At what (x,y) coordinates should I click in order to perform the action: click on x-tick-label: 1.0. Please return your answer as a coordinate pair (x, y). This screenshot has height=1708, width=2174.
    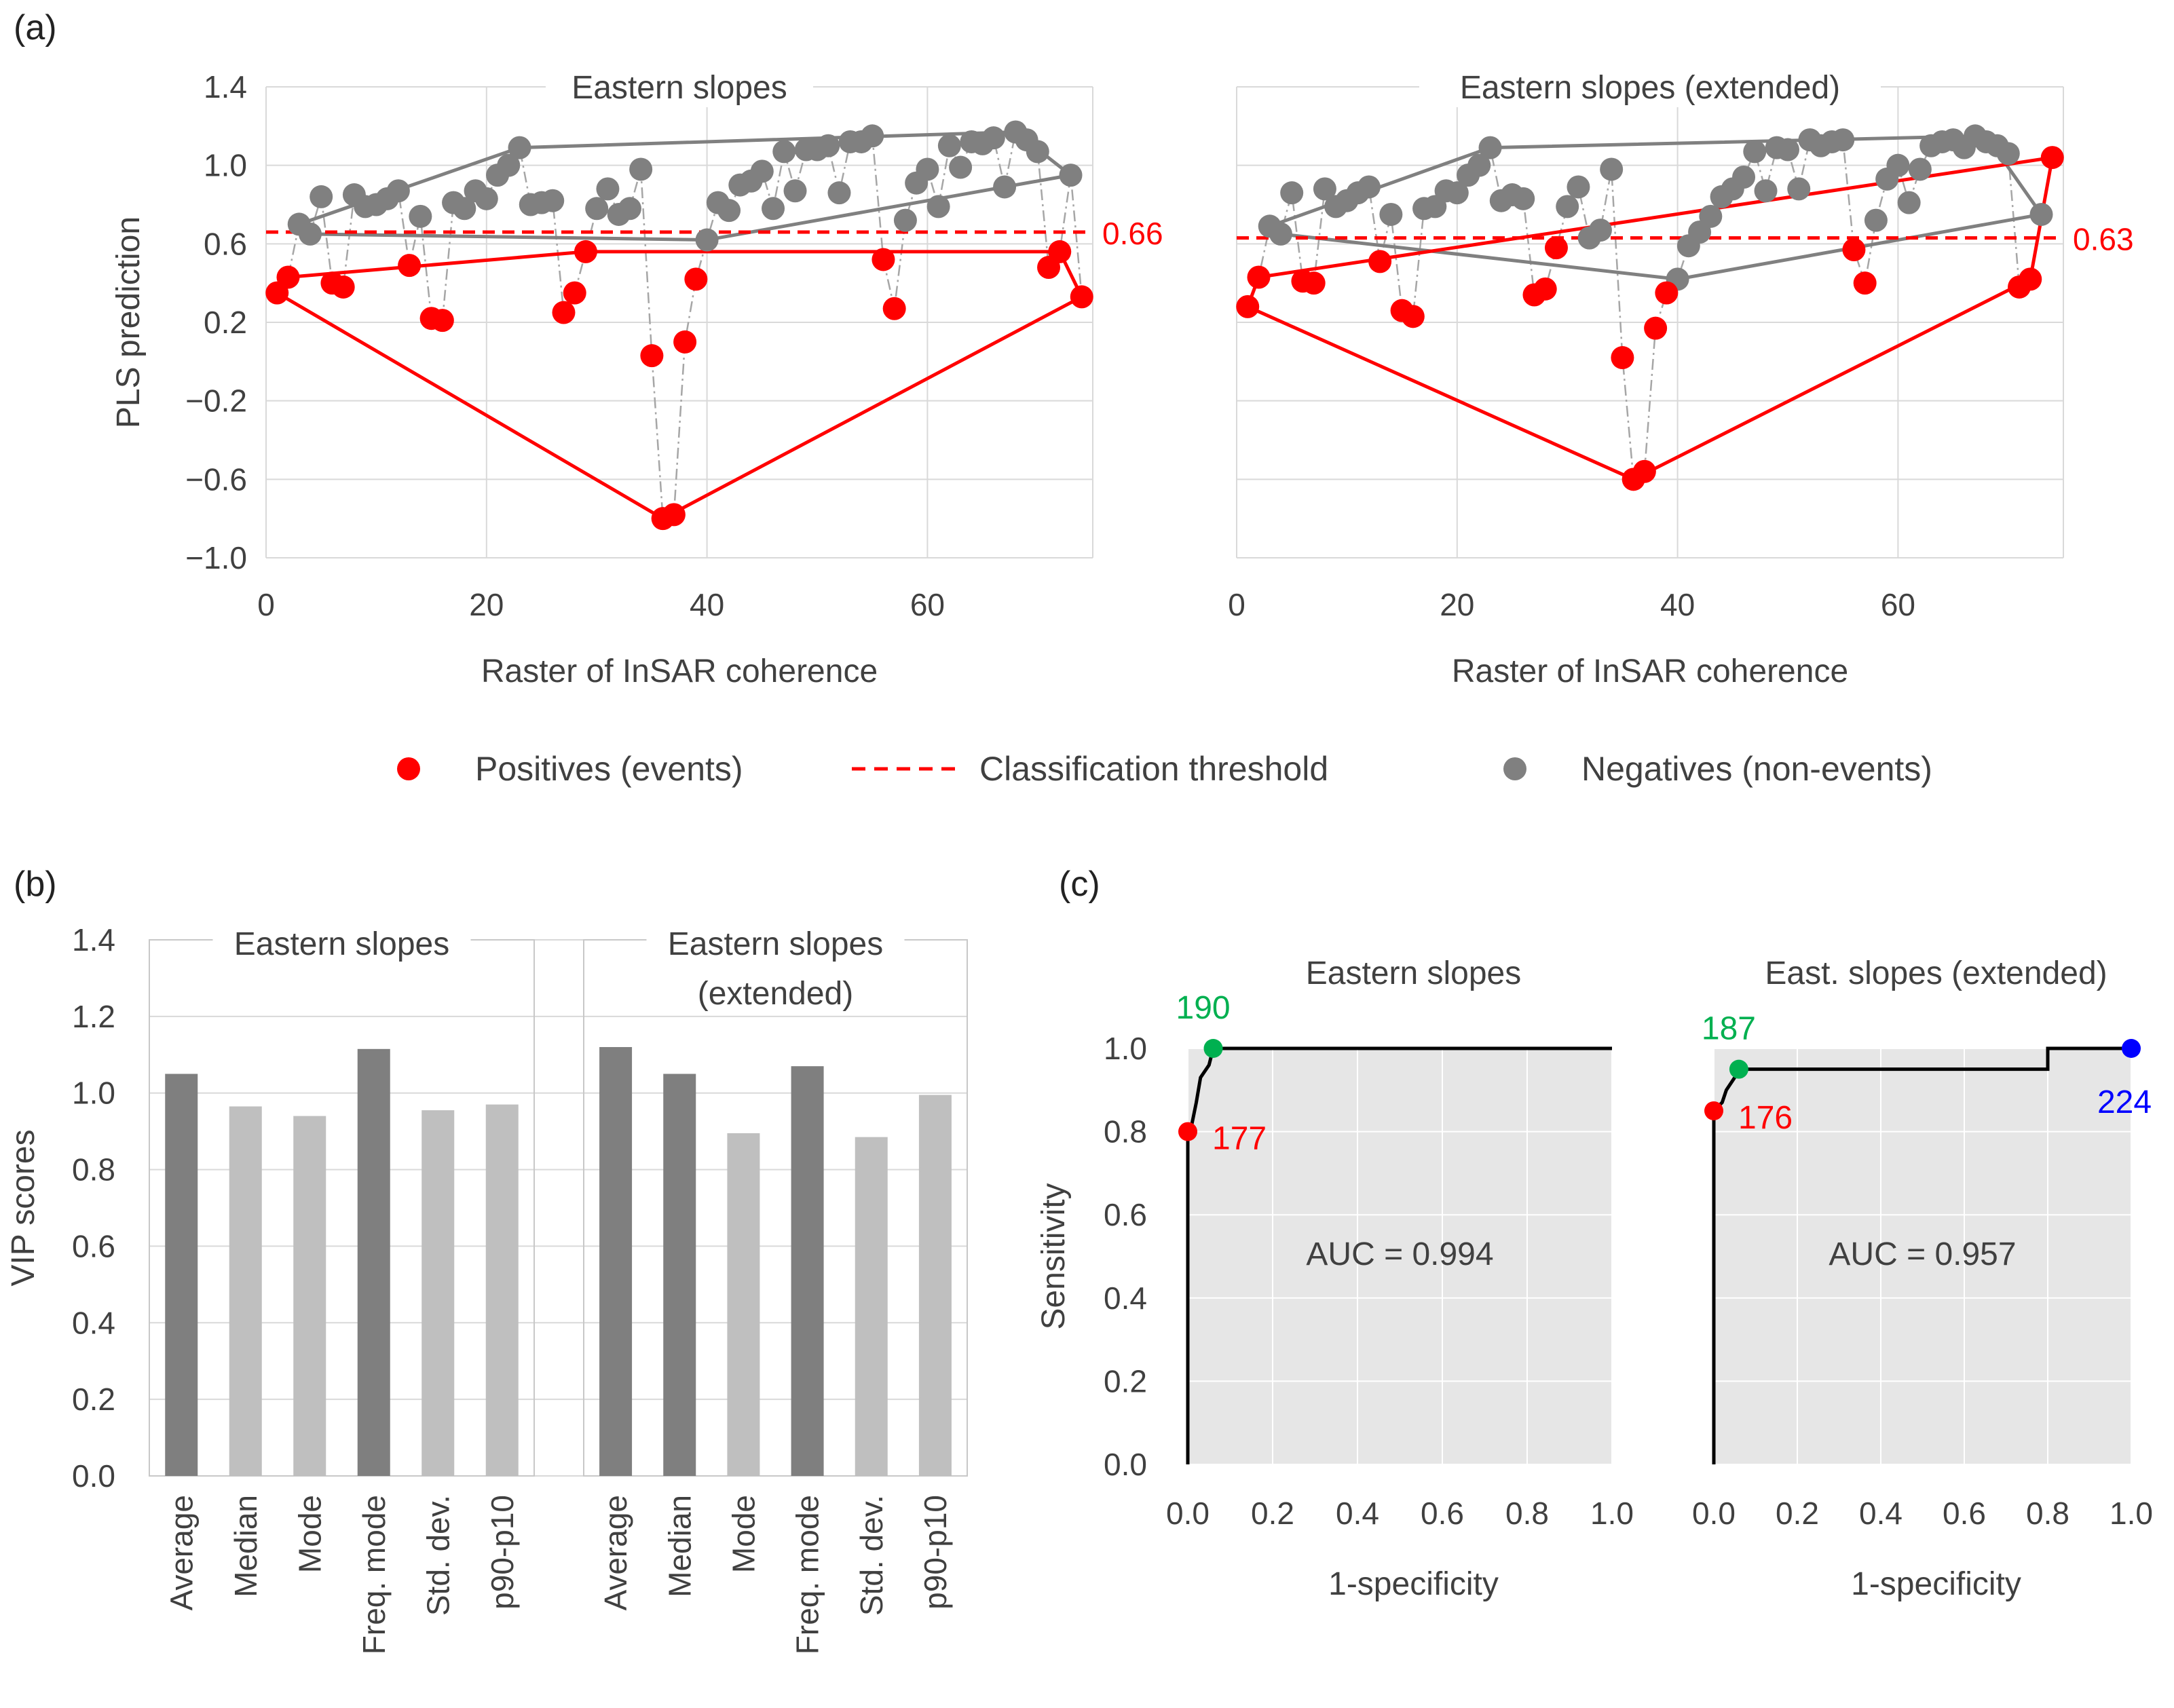
    Looking at the image, I should click on (2131, 1513).